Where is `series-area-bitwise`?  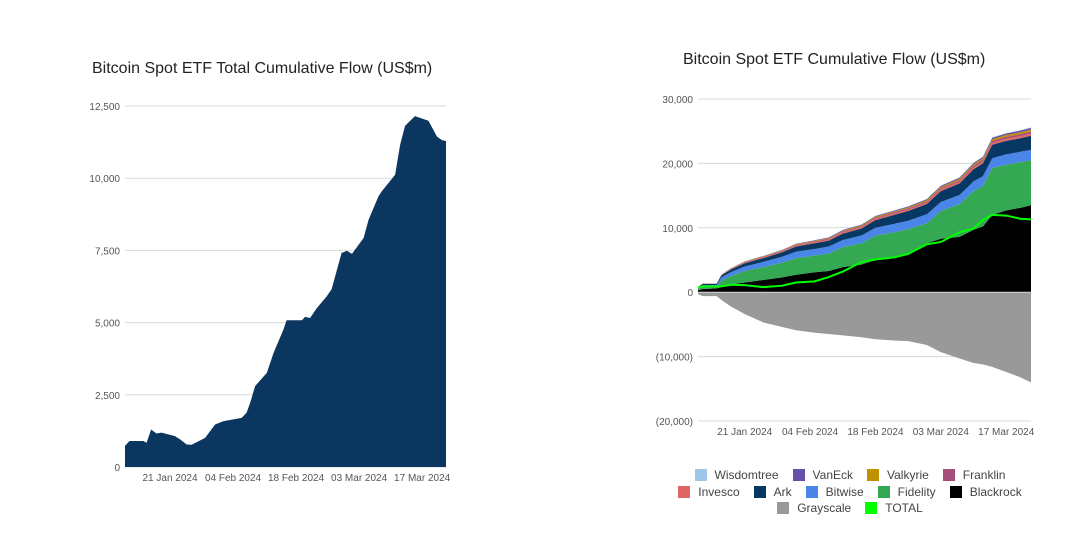 series-area-bitwise is located at coordinates (864, 219).